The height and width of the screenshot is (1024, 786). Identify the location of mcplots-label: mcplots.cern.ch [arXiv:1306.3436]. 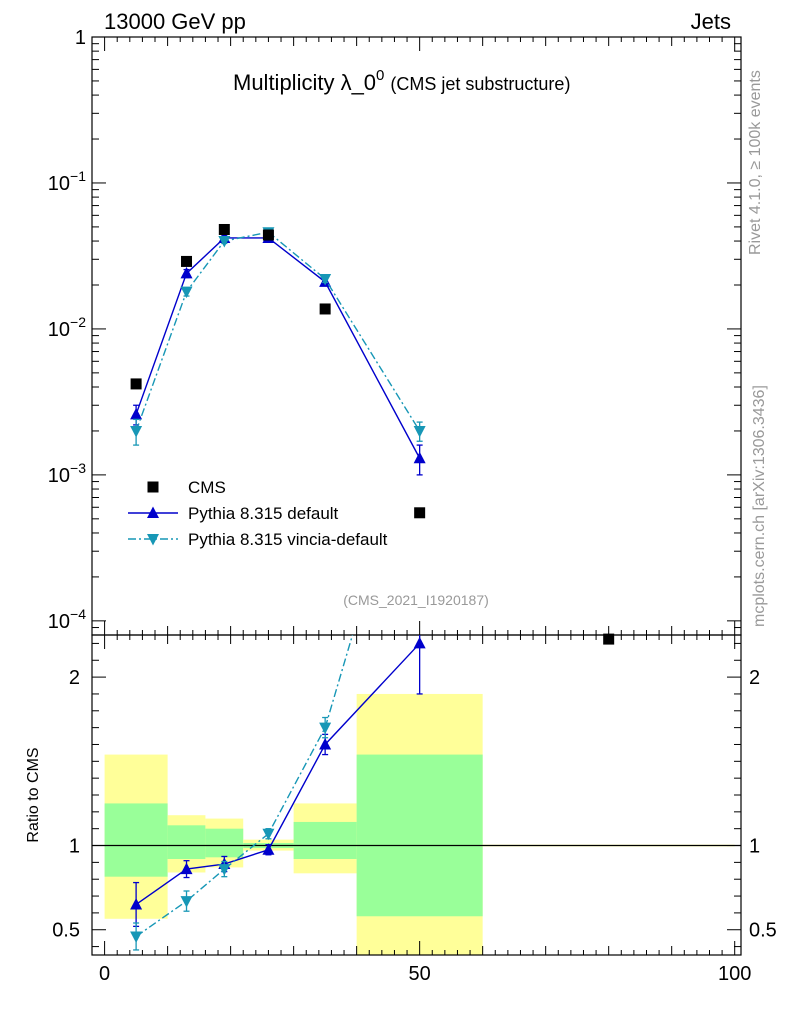
(759, 506).